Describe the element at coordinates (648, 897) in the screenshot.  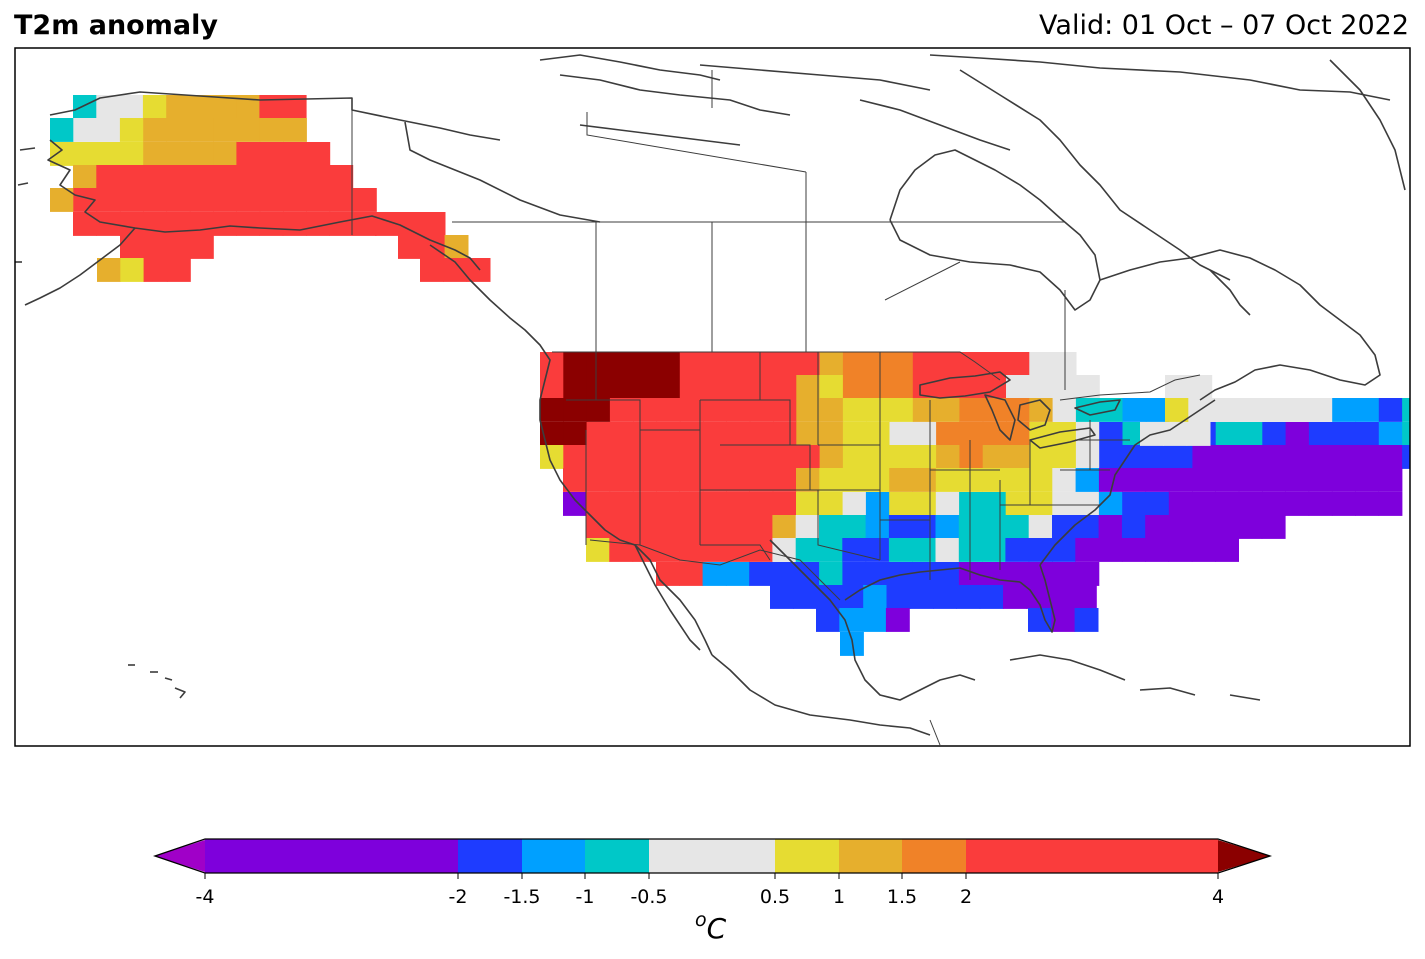
I see `colorbar-tick-label: -0.5` at that location.